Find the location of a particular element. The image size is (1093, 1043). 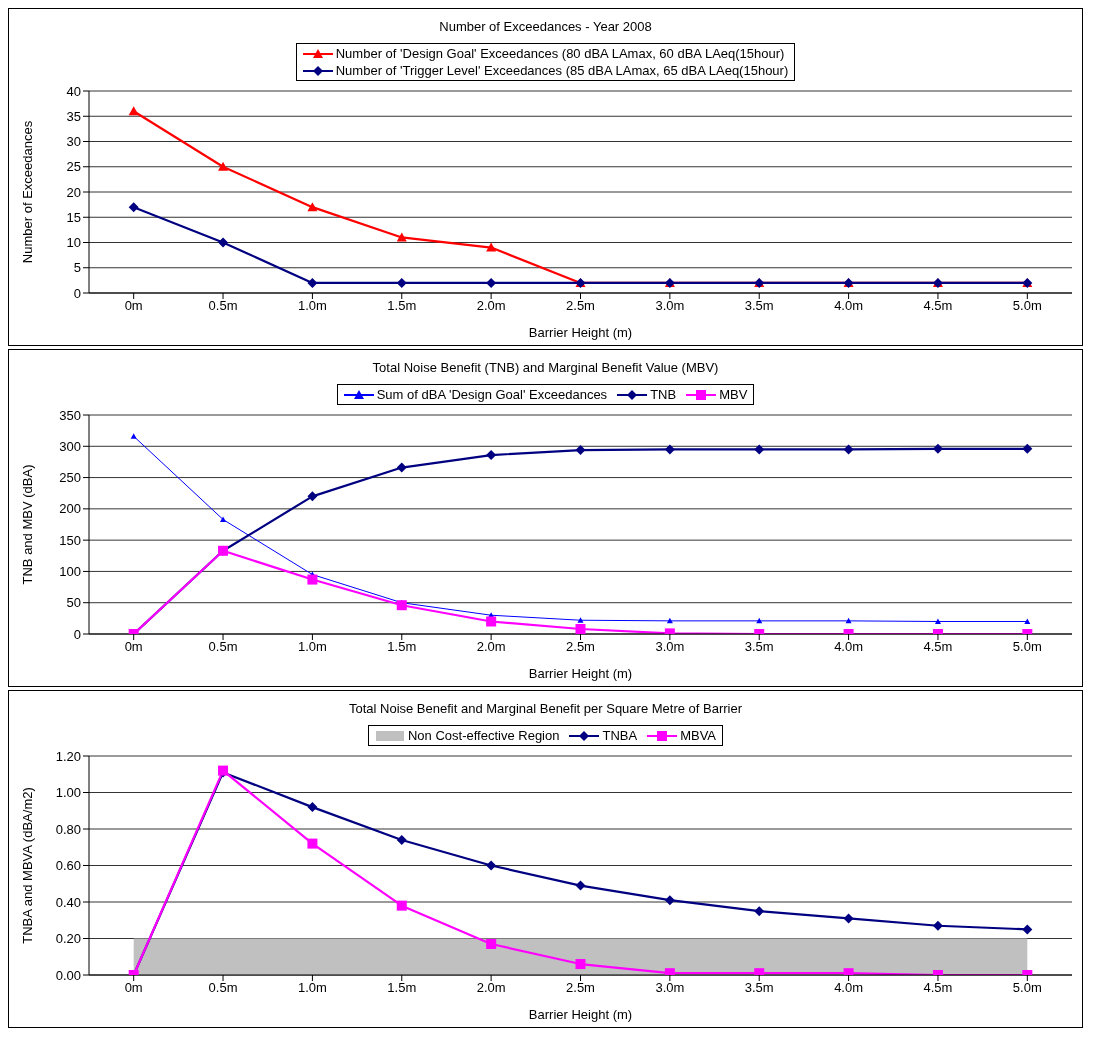

y-tick-label: 40 is located at coordinates (73, 91).